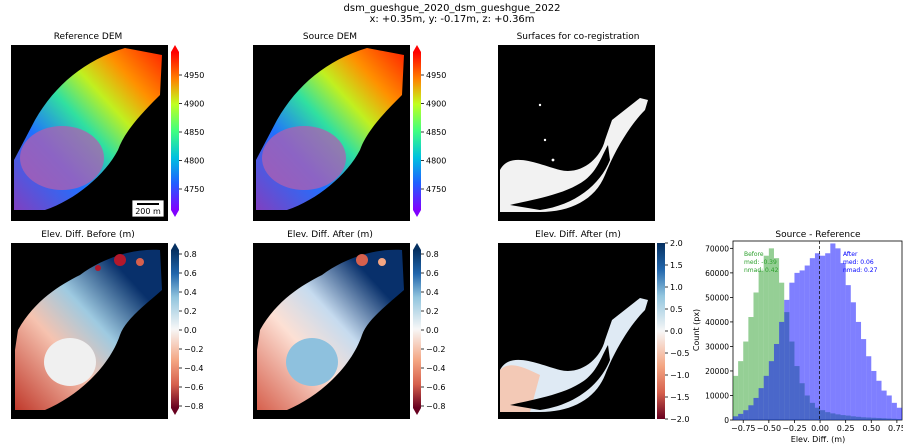 The height and width of the screenshot is (445, 903). What do you see at coordinates (436, 161) in the screenshot?
I see `colorbar-tick-label: 4800` at bounding box center [436, 161].